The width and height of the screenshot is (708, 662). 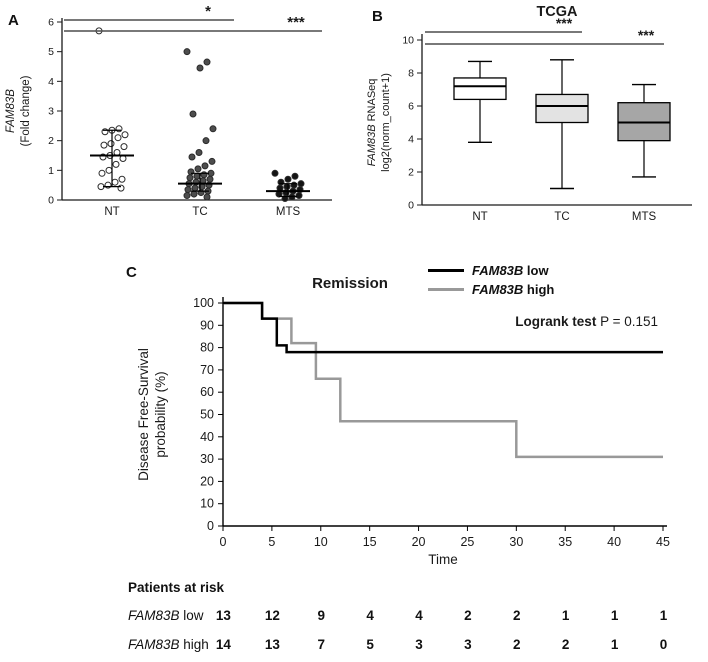 I want to click on legend-label-high: FAM83B high, so click(x=513, y=289).